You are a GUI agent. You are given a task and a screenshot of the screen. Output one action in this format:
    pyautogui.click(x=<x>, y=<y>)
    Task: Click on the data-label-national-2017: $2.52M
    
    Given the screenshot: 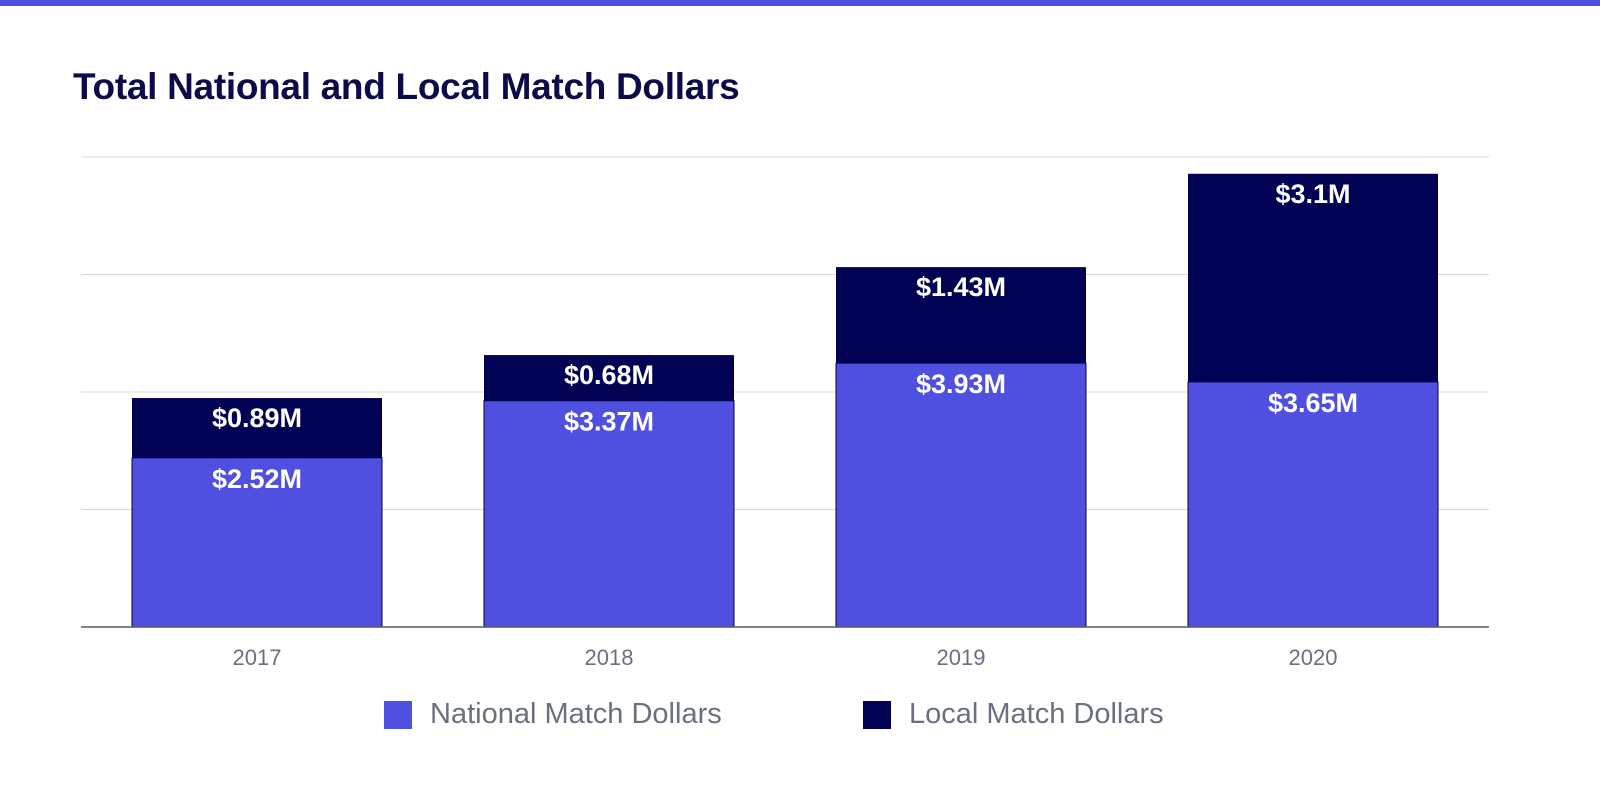 What is the action you would take?
    pyautogui.click(x=257, y=479)
    